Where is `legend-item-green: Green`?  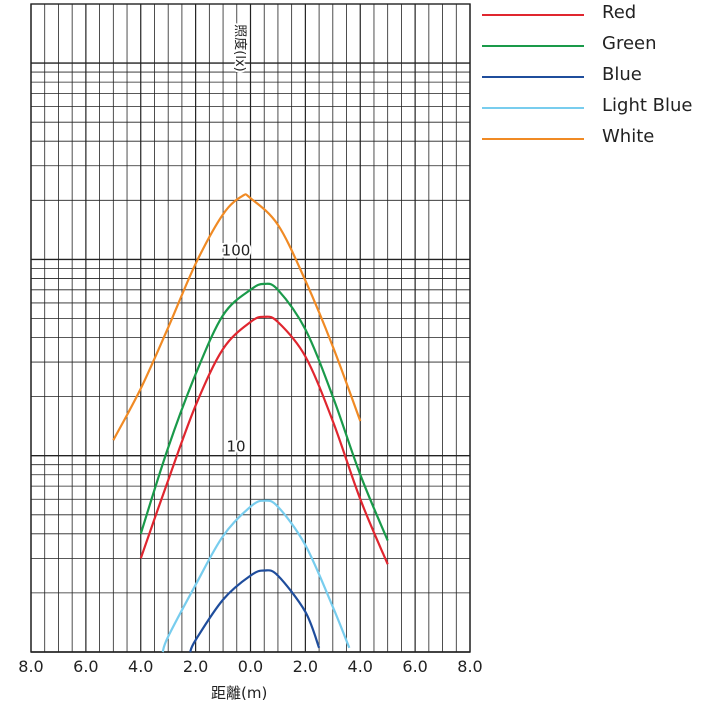 legend-item-green: Green is located at coordinates (602, 46).